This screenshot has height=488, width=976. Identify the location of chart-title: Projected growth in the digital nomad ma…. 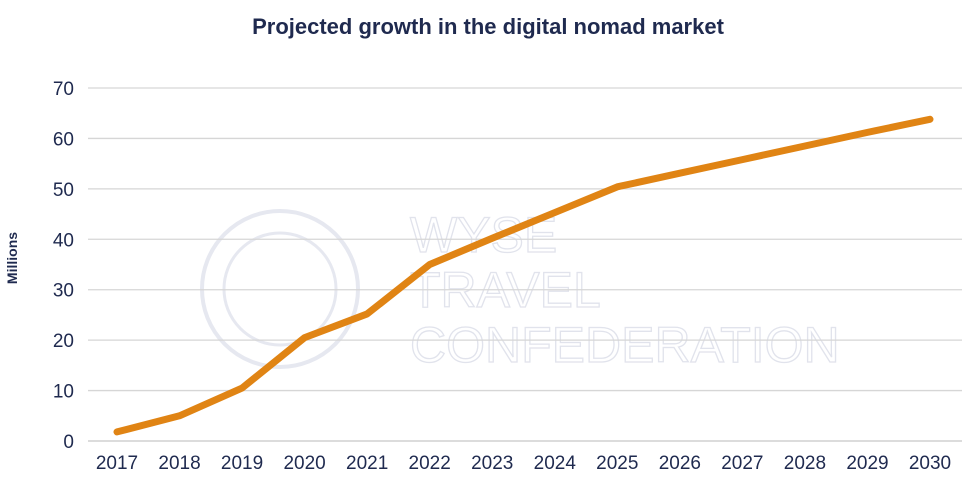
(488, 26).